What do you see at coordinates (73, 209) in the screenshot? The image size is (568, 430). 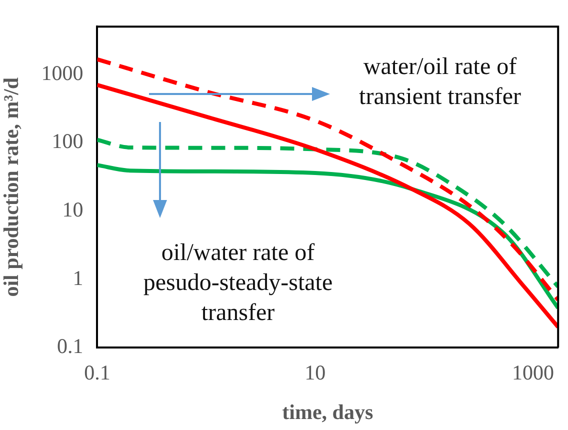 I see `y-tick-label: 10` at bounding box center [73, 209].